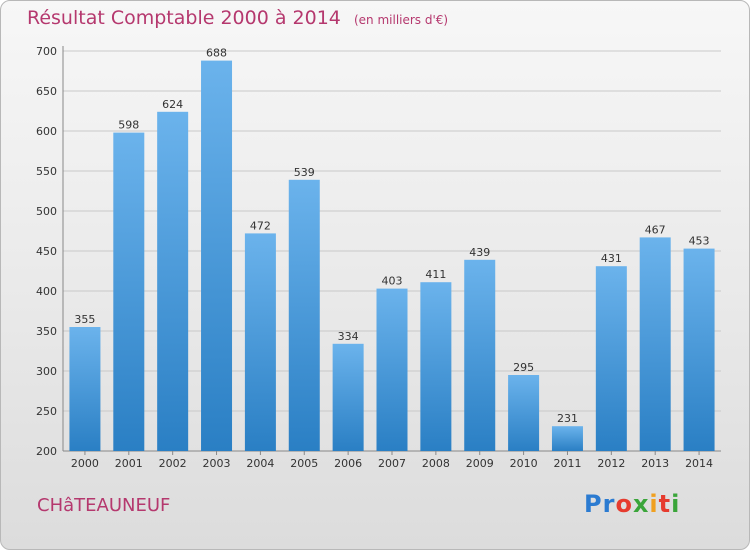 The width and height of the screenshot is (750, 550). What do you see at coordinates (611, 258) in the screenshot?
I see `bar-value-label: 431` at bounding box center [611, 258].